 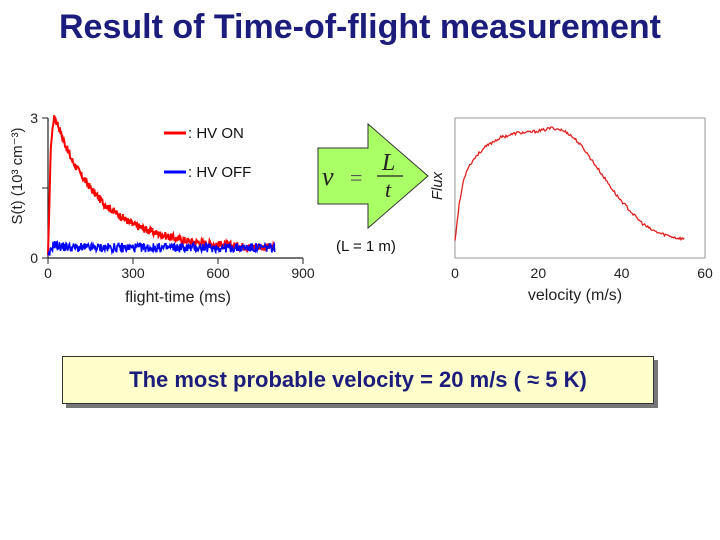 I want to click on formula-numerator: L, so click(x=388, y=163).